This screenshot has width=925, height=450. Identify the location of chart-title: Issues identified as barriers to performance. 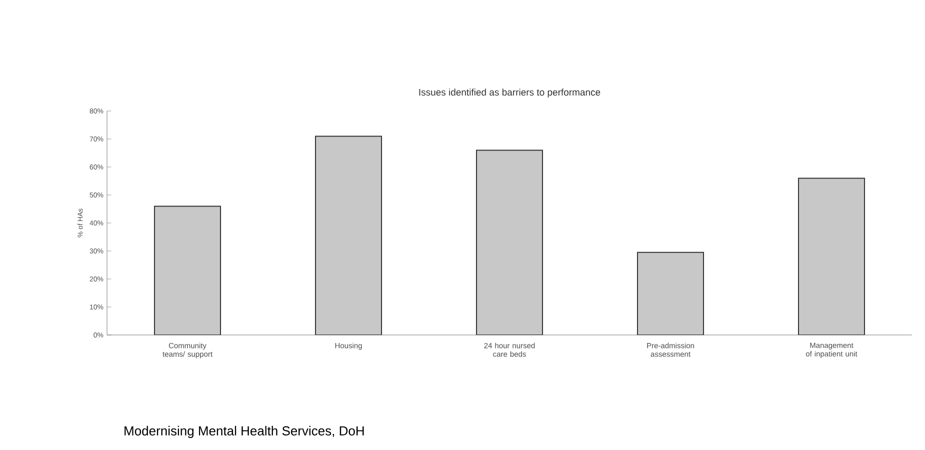
(509, 93).